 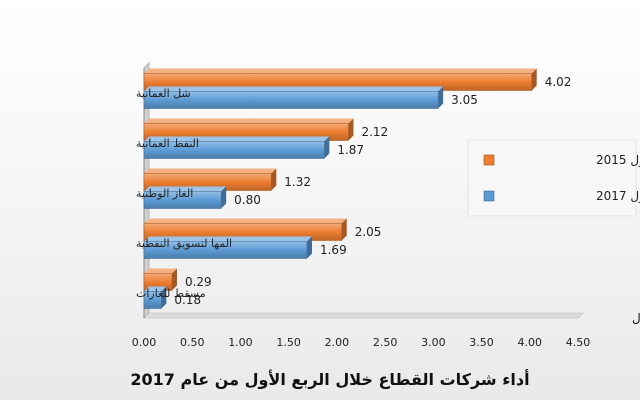 I want to click on data-label: 0.80, so click(x=247, y=200).